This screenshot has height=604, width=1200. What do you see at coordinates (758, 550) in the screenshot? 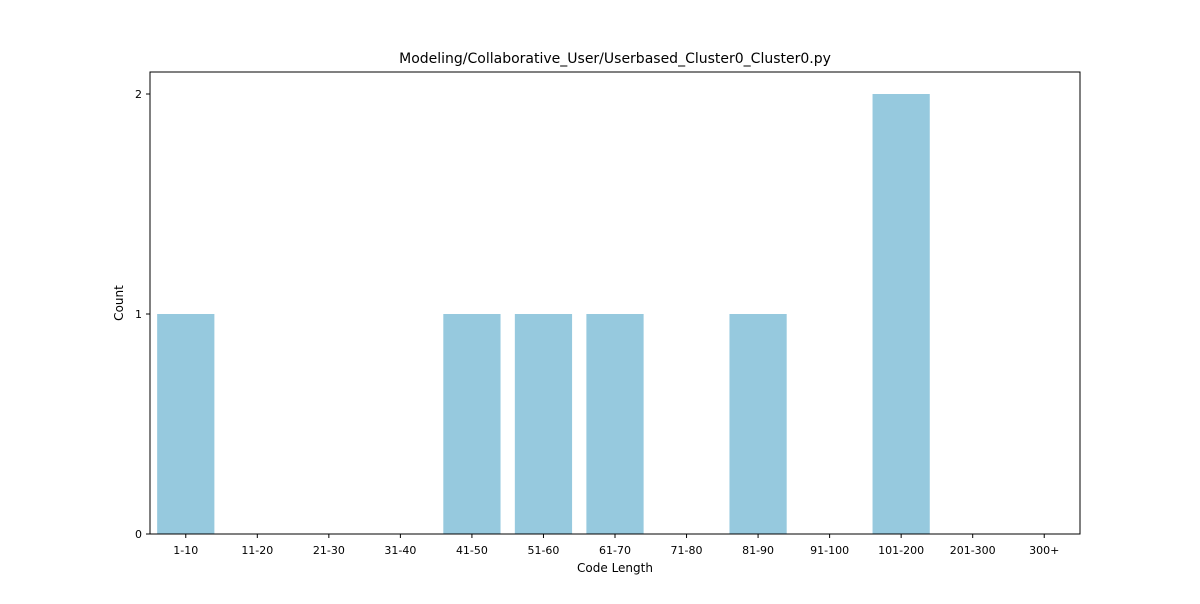
I see `x-tick-label: 81-90` at bounding box center [758, 550].